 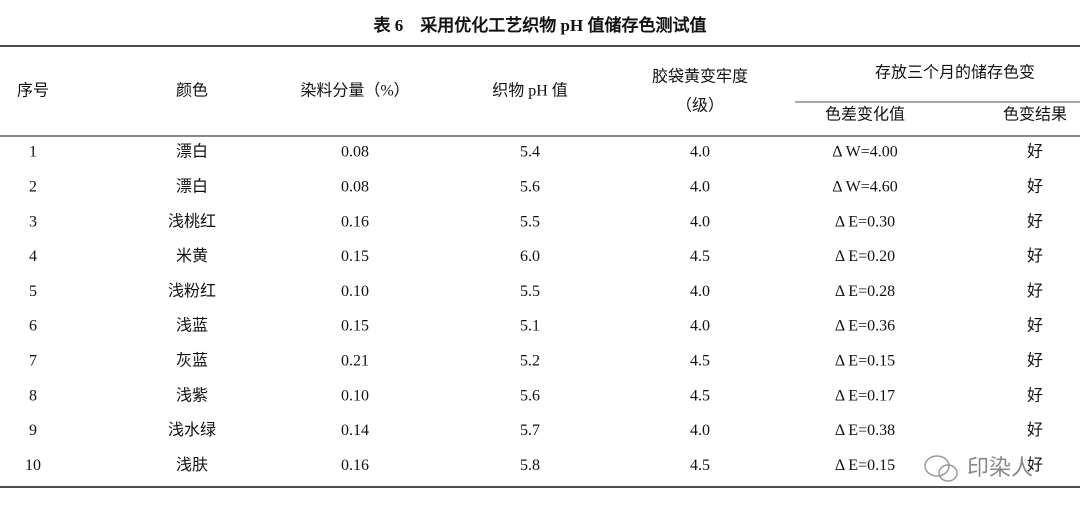 I want to click on watermark: 印染人, so click(x=1000, y=468).